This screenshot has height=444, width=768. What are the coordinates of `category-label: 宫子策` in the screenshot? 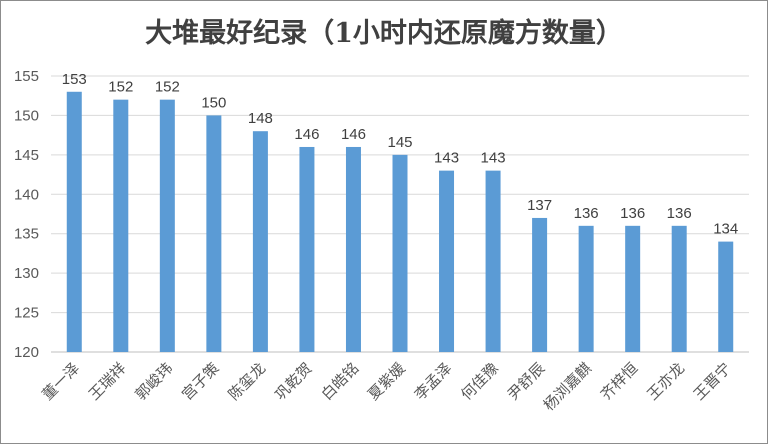 It's located at (200, 381).